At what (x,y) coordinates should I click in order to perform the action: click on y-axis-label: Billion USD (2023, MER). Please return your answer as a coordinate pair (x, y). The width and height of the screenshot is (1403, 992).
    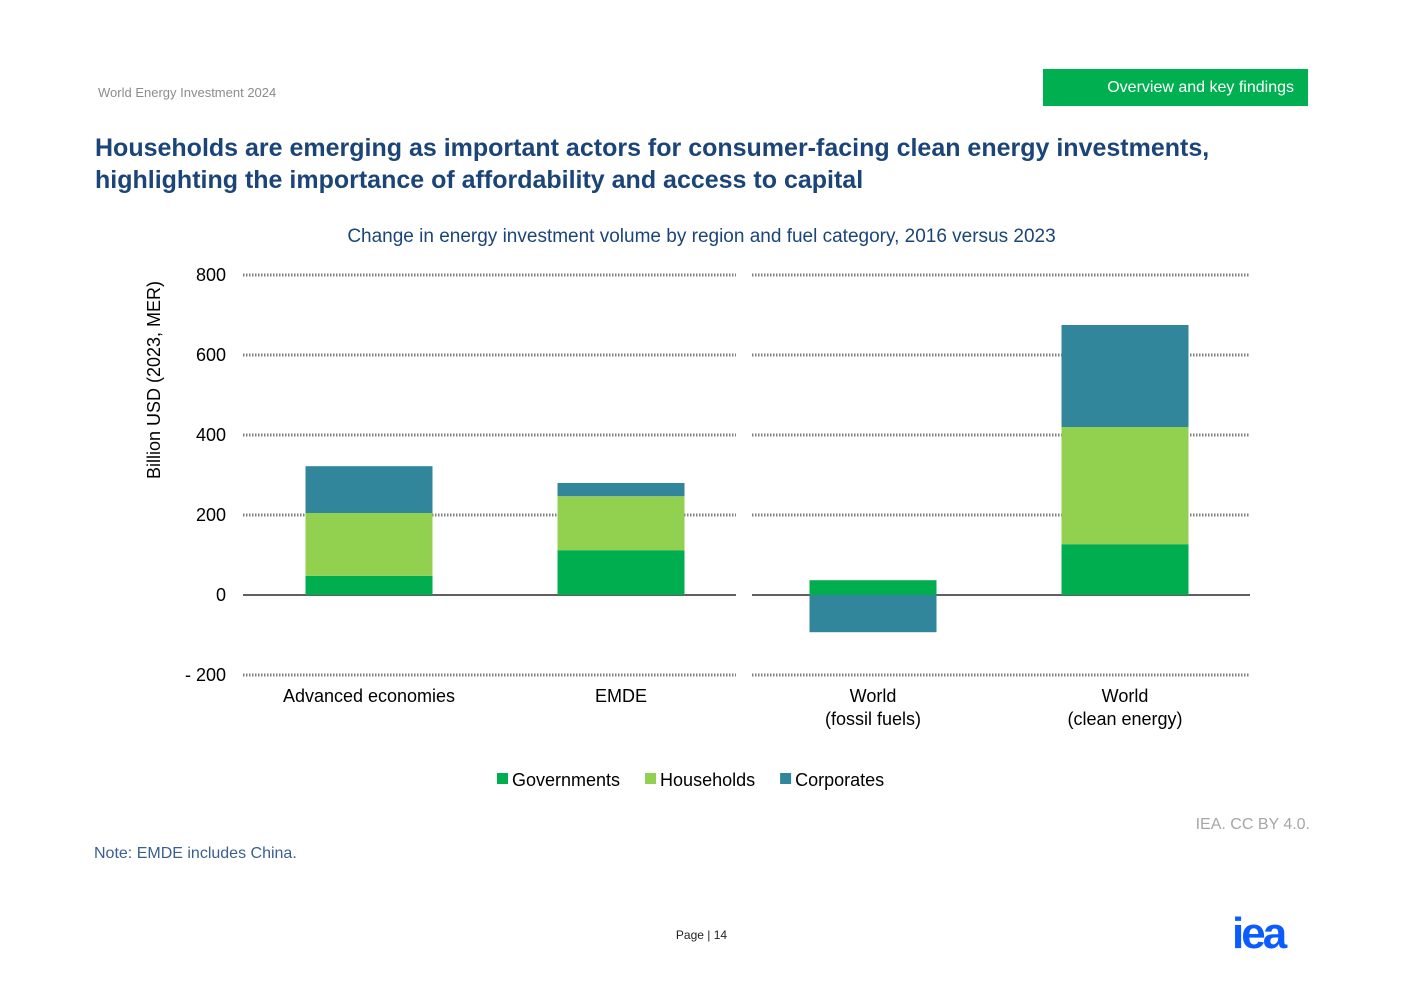
    Looking at the image, I should click on (154, 380).